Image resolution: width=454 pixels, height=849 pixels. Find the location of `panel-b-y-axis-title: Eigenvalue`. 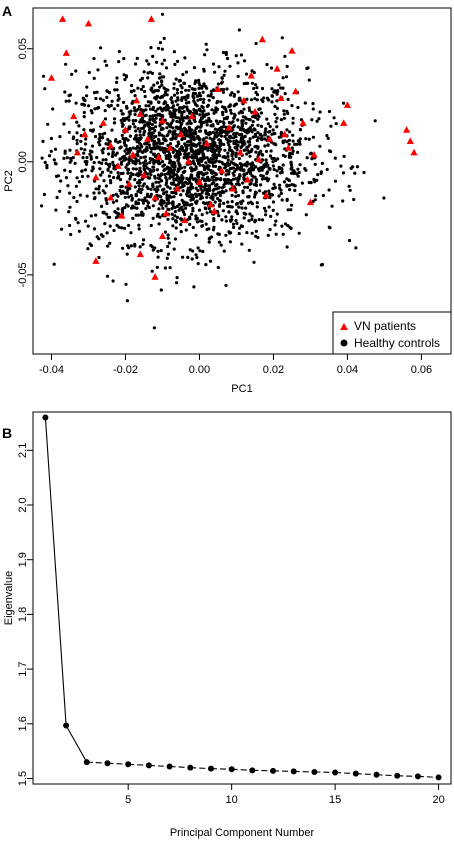

panel-b-y-axis-title: Eigenvalue is located at coordinates (9, 598).